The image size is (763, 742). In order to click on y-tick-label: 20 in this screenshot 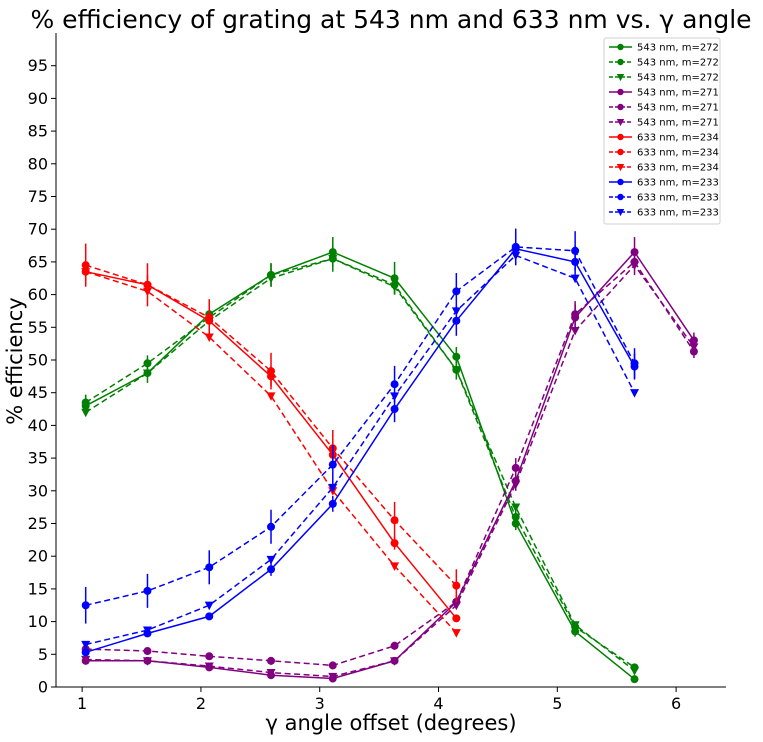, I will do `click(38, 556)`.